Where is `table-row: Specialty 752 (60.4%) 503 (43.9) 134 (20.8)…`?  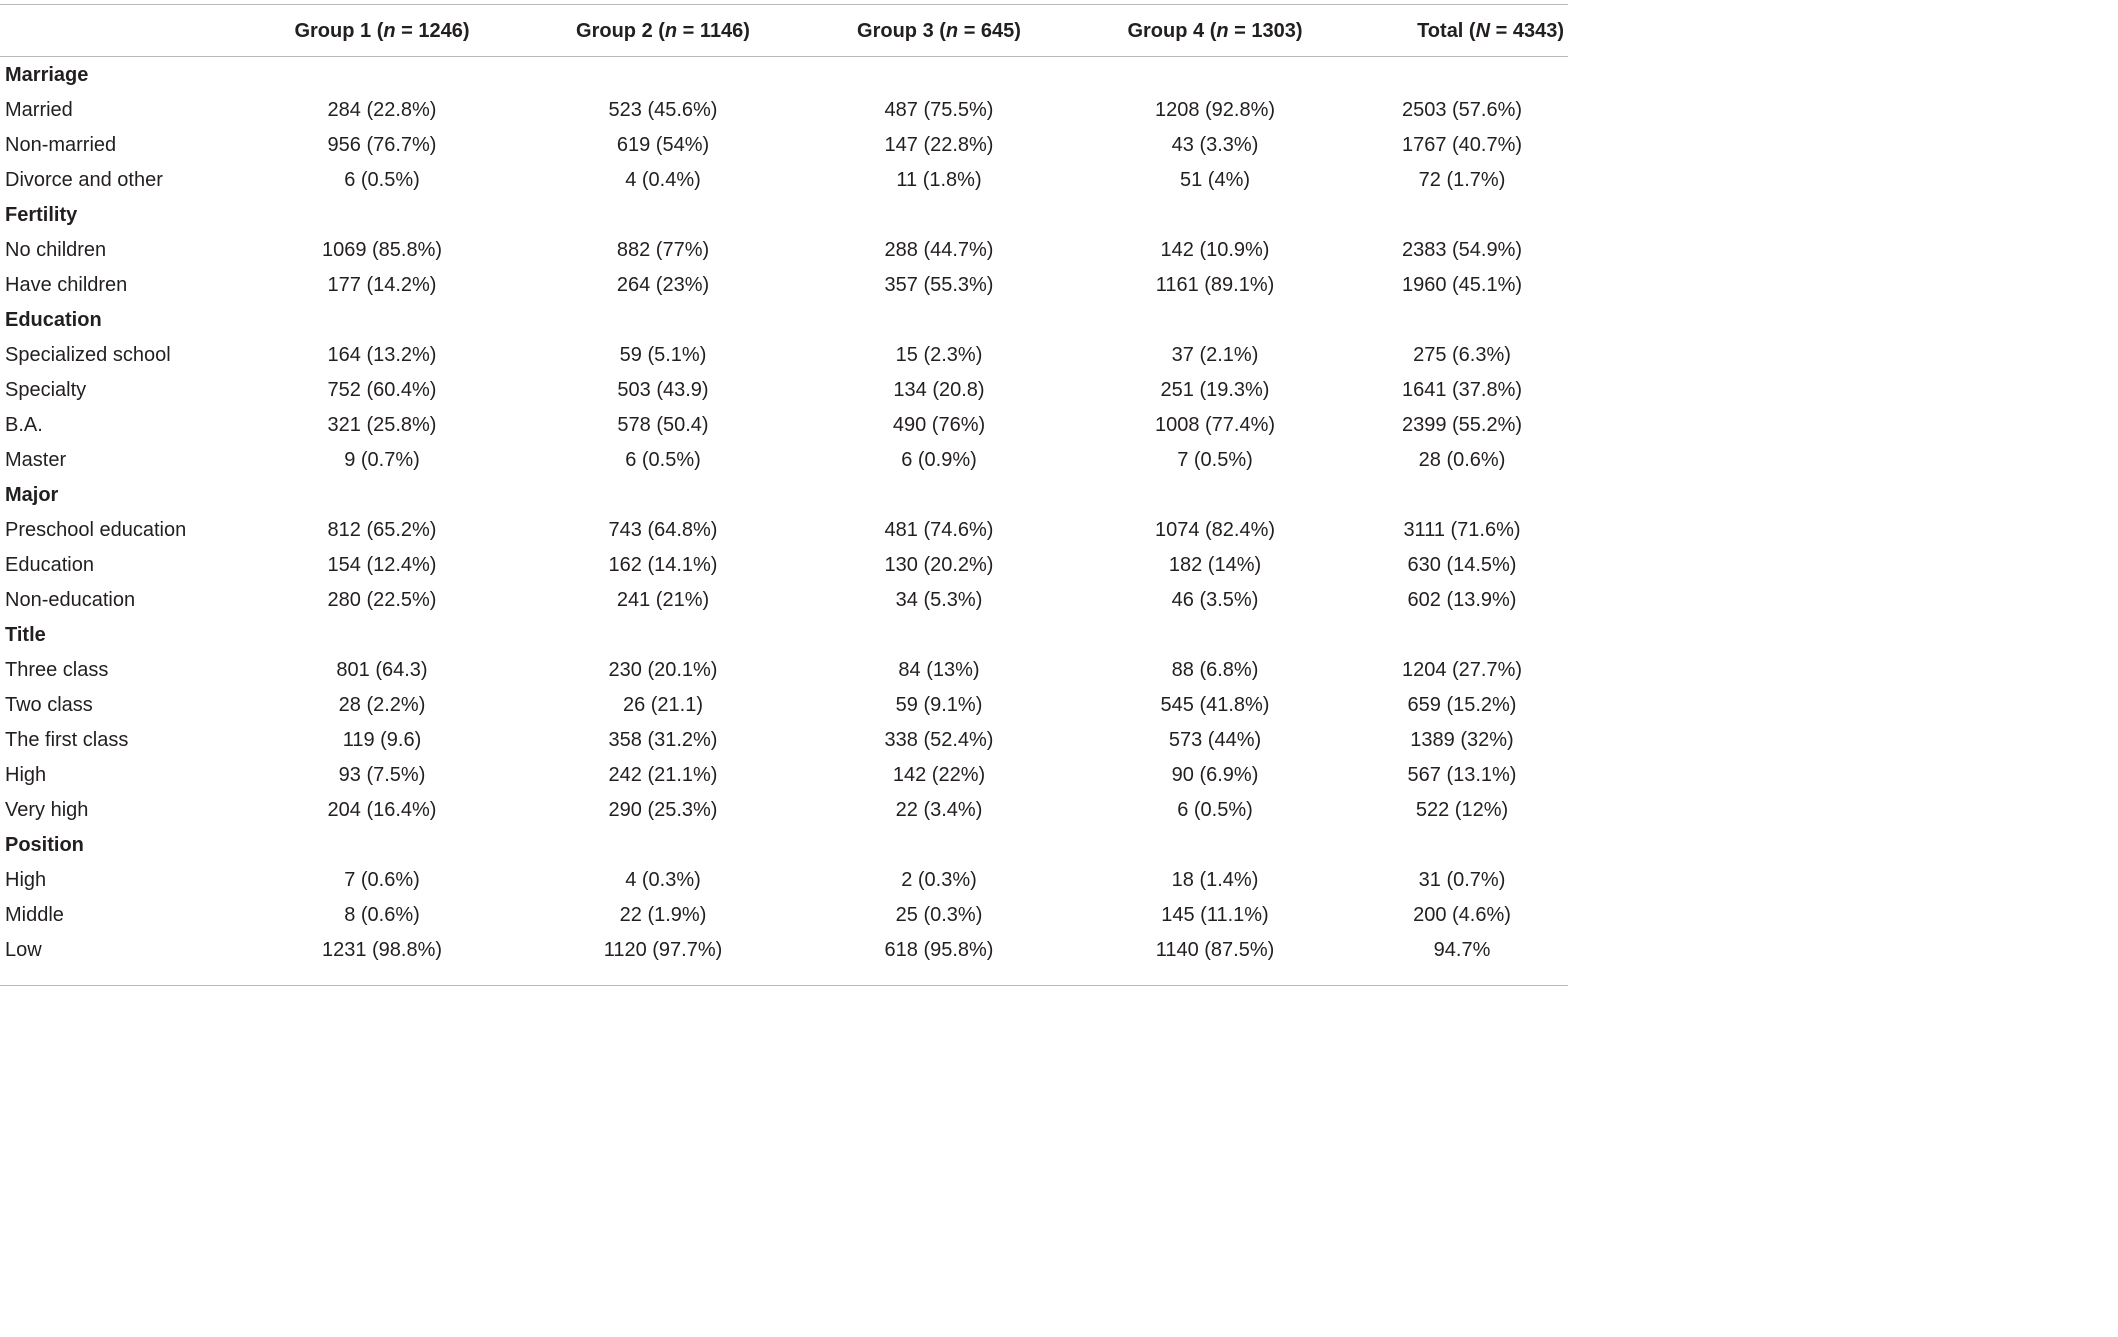 table-row: Specialty 752 (60.4%) 503 (43.9) 134 (20.8)… is located at coordinates (784, 390).